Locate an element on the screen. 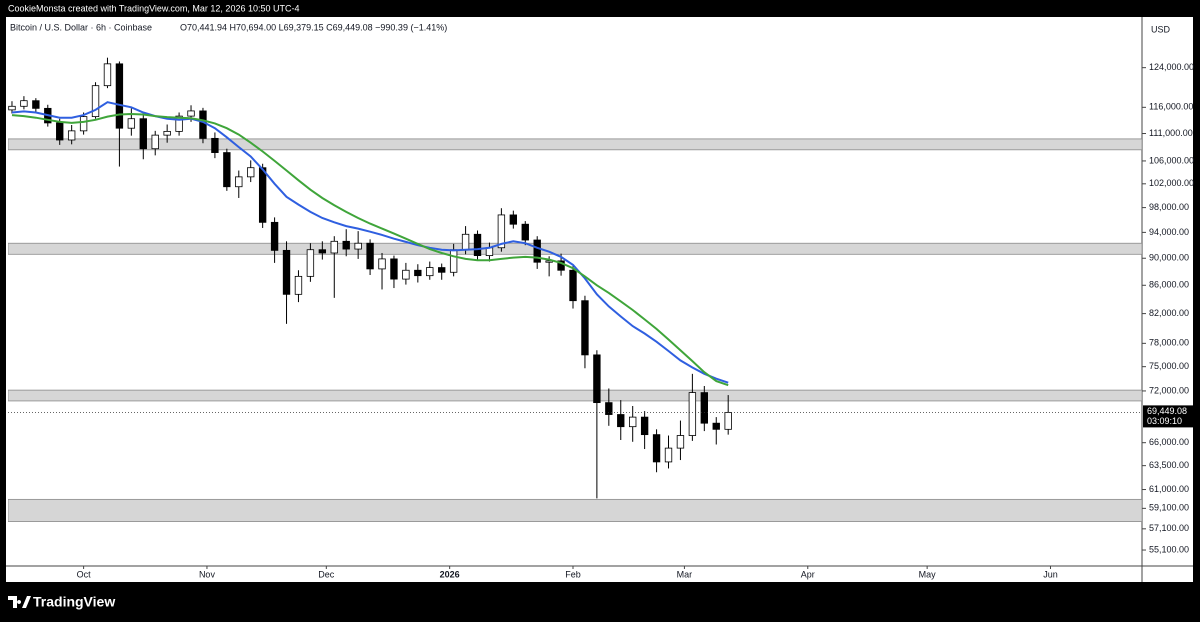 Image resolution: width=1200 pixels, height=622 pixels. y-tick-label: 94,000.00 is located at coordinates (1169, 232).